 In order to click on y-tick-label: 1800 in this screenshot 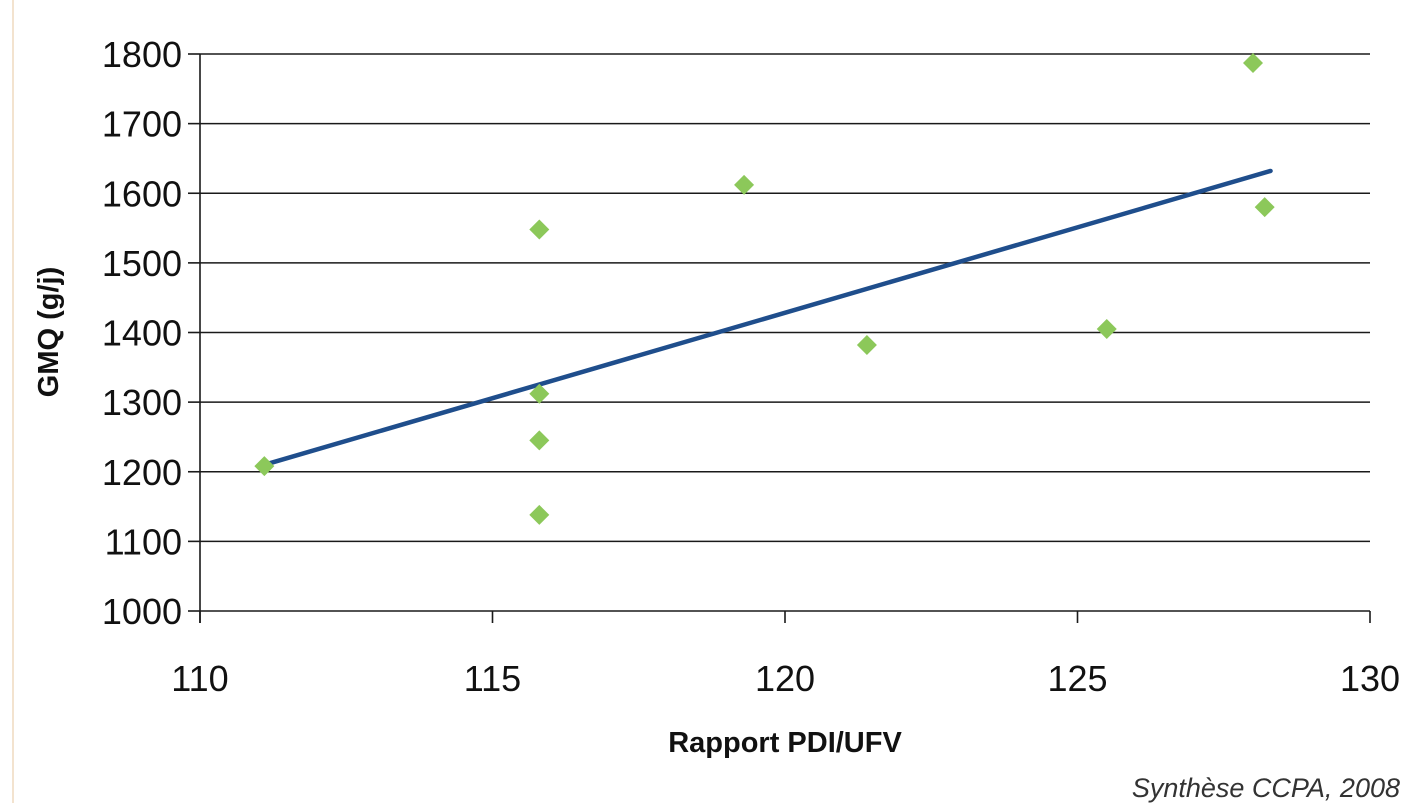, I will do `click(142, 54)`.